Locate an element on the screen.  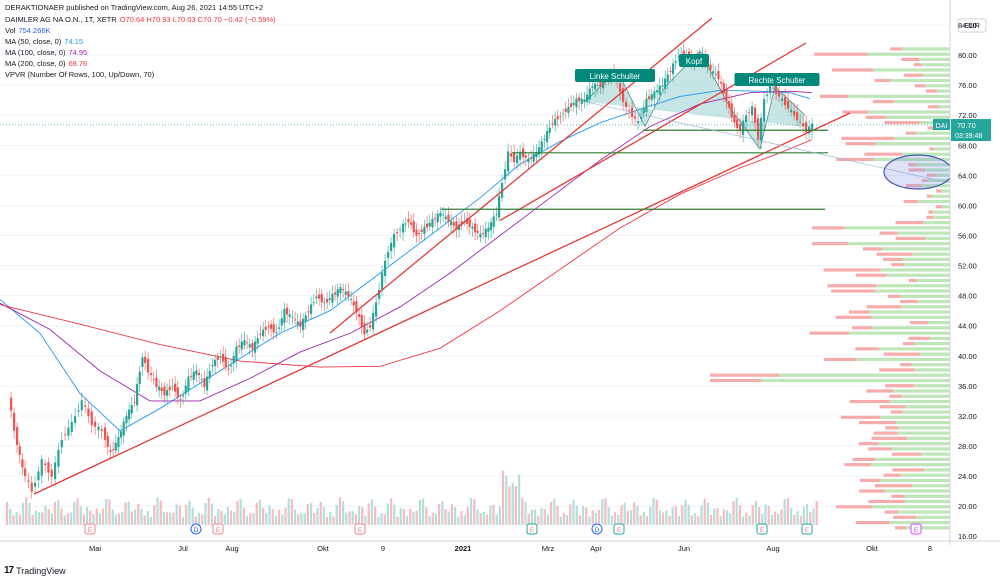
price-tick-label: 72.00 is located at coordinates (967, 115).